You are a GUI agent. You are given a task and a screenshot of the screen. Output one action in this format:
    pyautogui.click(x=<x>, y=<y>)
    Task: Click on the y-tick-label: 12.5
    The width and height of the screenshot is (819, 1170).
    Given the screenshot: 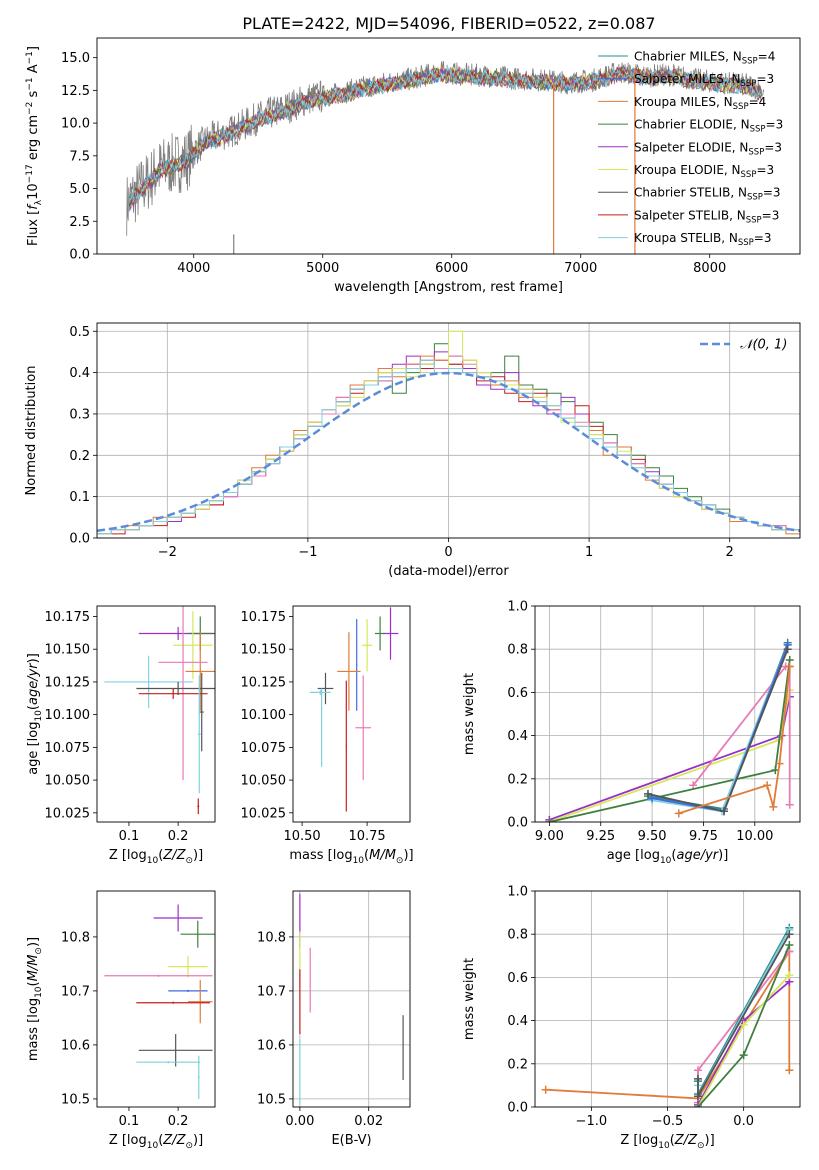 What is the action you would take?
    pyautogui.click(x=75, y=91)
    